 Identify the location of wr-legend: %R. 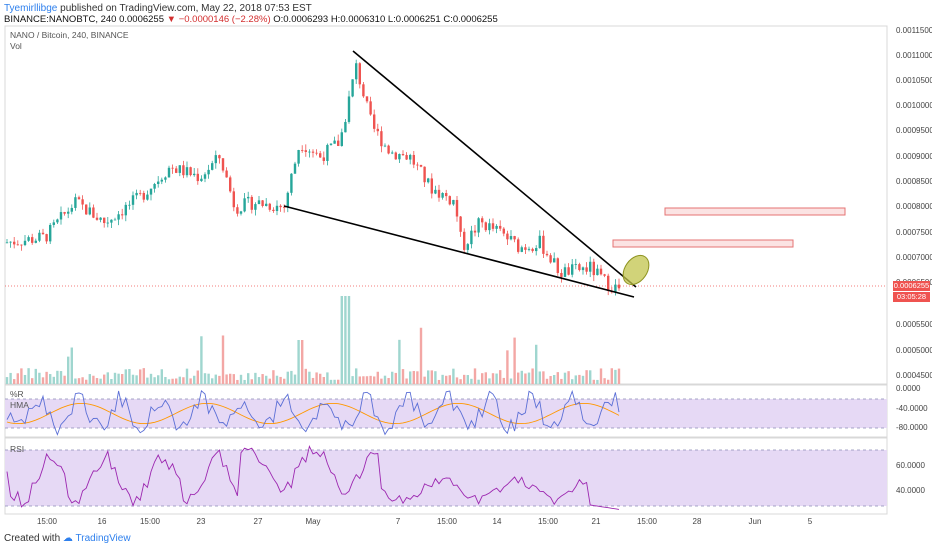
(17, 394).